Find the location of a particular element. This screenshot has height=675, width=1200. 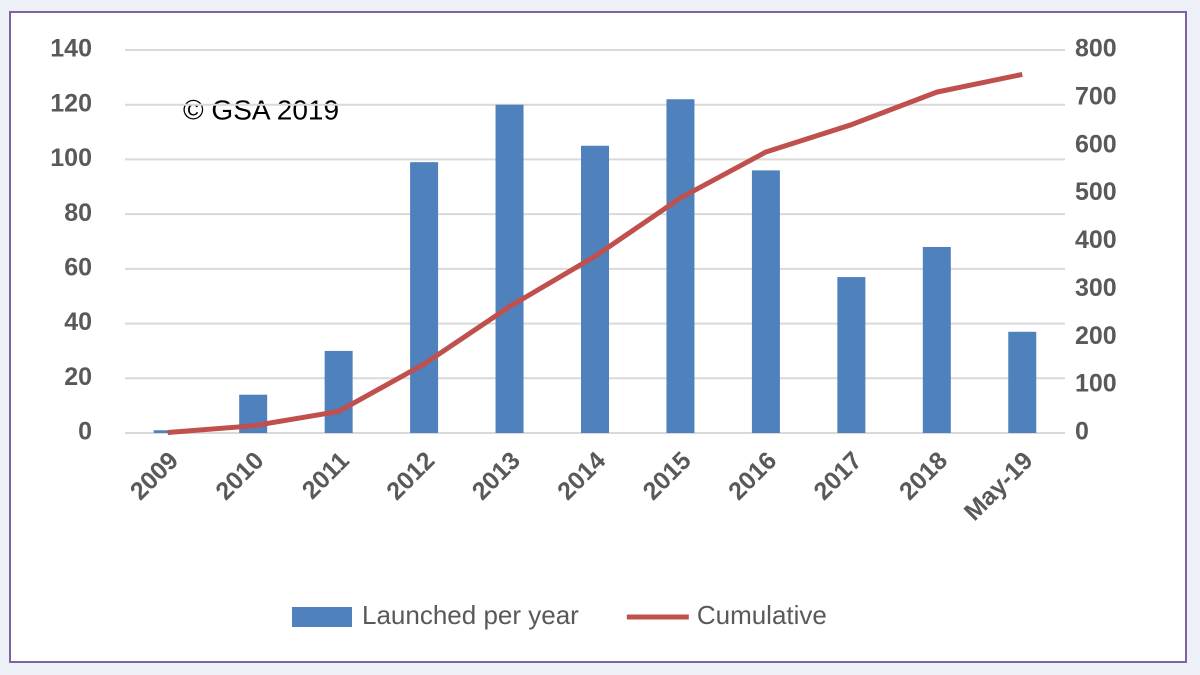

legend-swatch is located at coordinates (322, 617).